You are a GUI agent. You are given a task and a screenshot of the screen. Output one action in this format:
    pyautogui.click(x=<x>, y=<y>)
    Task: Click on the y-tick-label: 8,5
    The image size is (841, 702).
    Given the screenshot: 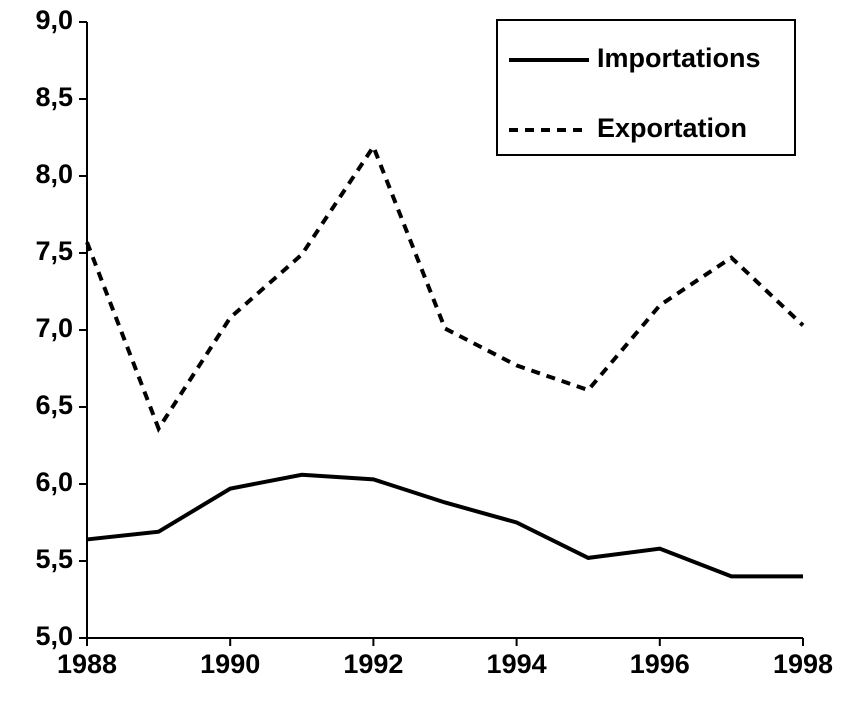 What is the action you would take?
    pyautogui.click(x=54, y=97)
    